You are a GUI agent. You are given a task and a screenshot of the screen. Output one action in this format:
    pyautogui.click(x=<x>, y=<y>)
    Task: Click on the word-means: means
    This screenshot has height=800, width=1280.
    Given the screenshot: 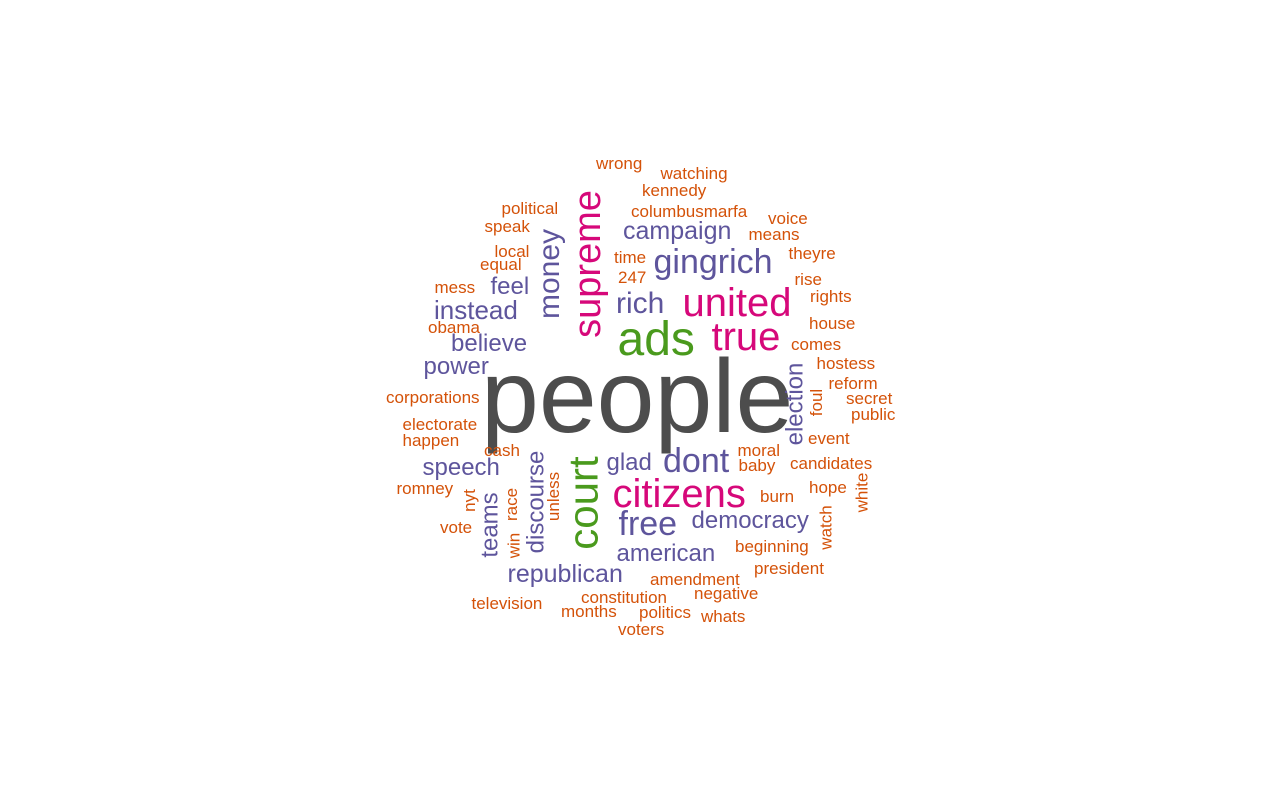 What is the action you would take?
    pyautogui.click(x=774, y=234)
    